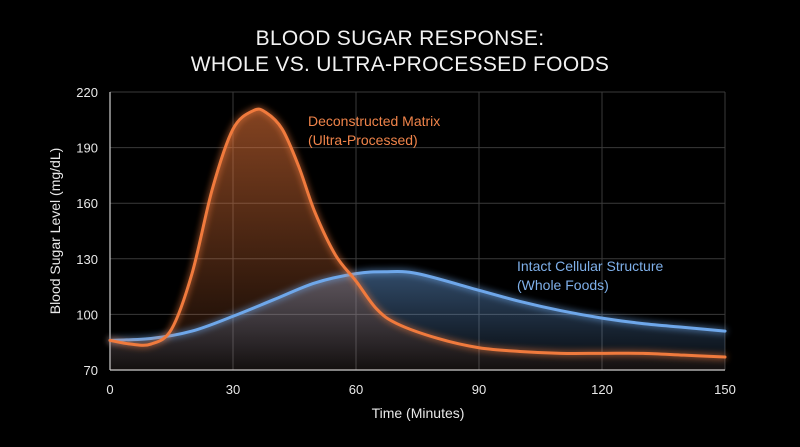  I want to click on chart-title-line-1: BLOOD SUGAR RESPONSE:, so click(400, 38).